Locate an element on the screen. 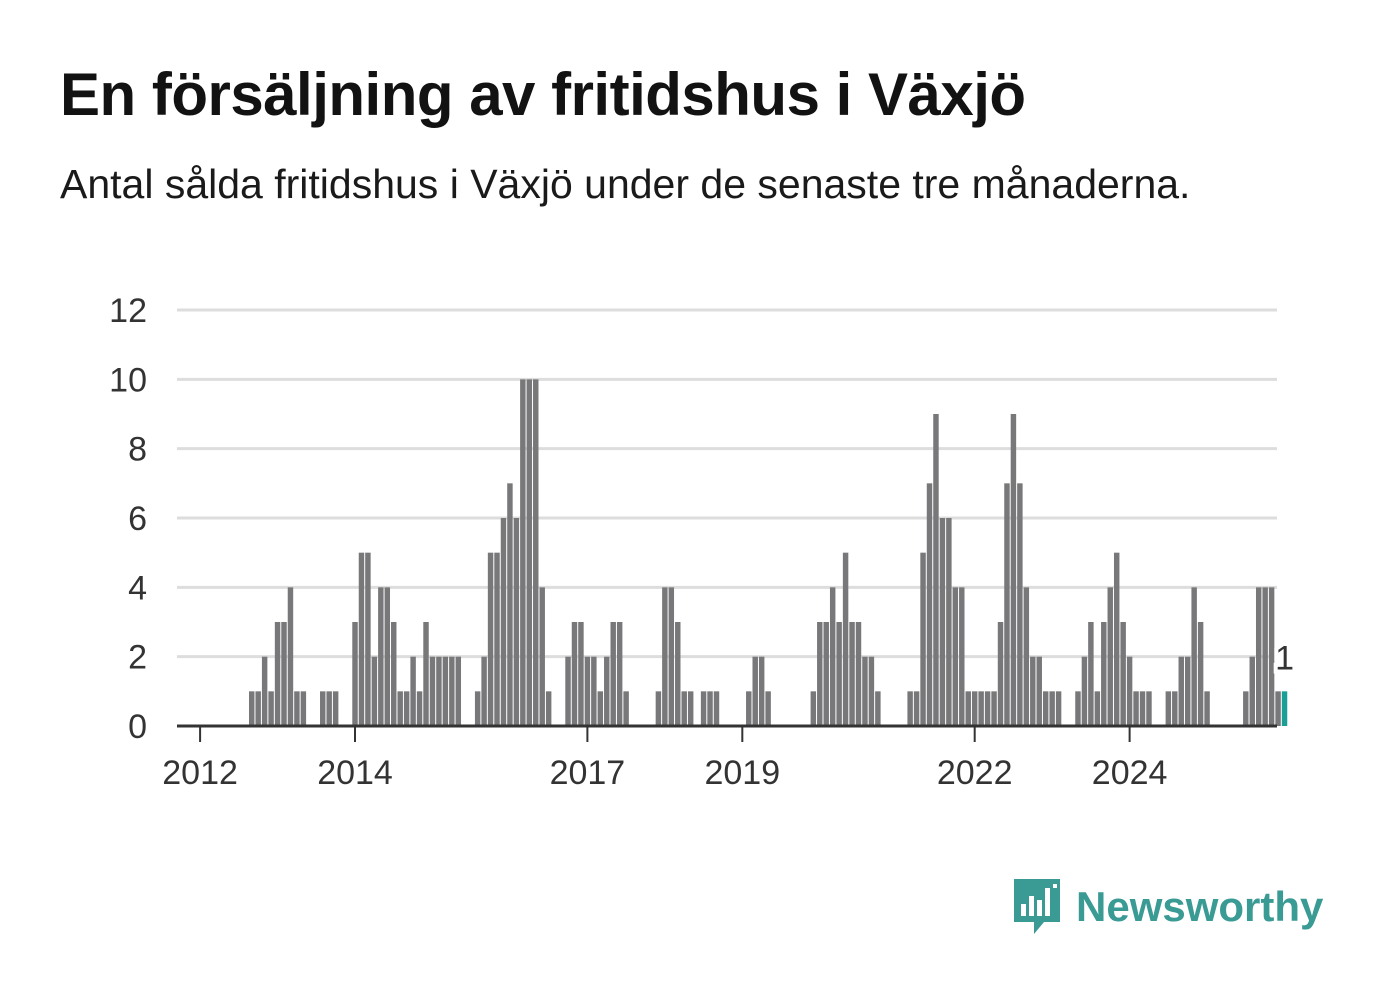 The image size is (1382, 999). brand-name: Newsworthy is located at coordinates (1200, 906).